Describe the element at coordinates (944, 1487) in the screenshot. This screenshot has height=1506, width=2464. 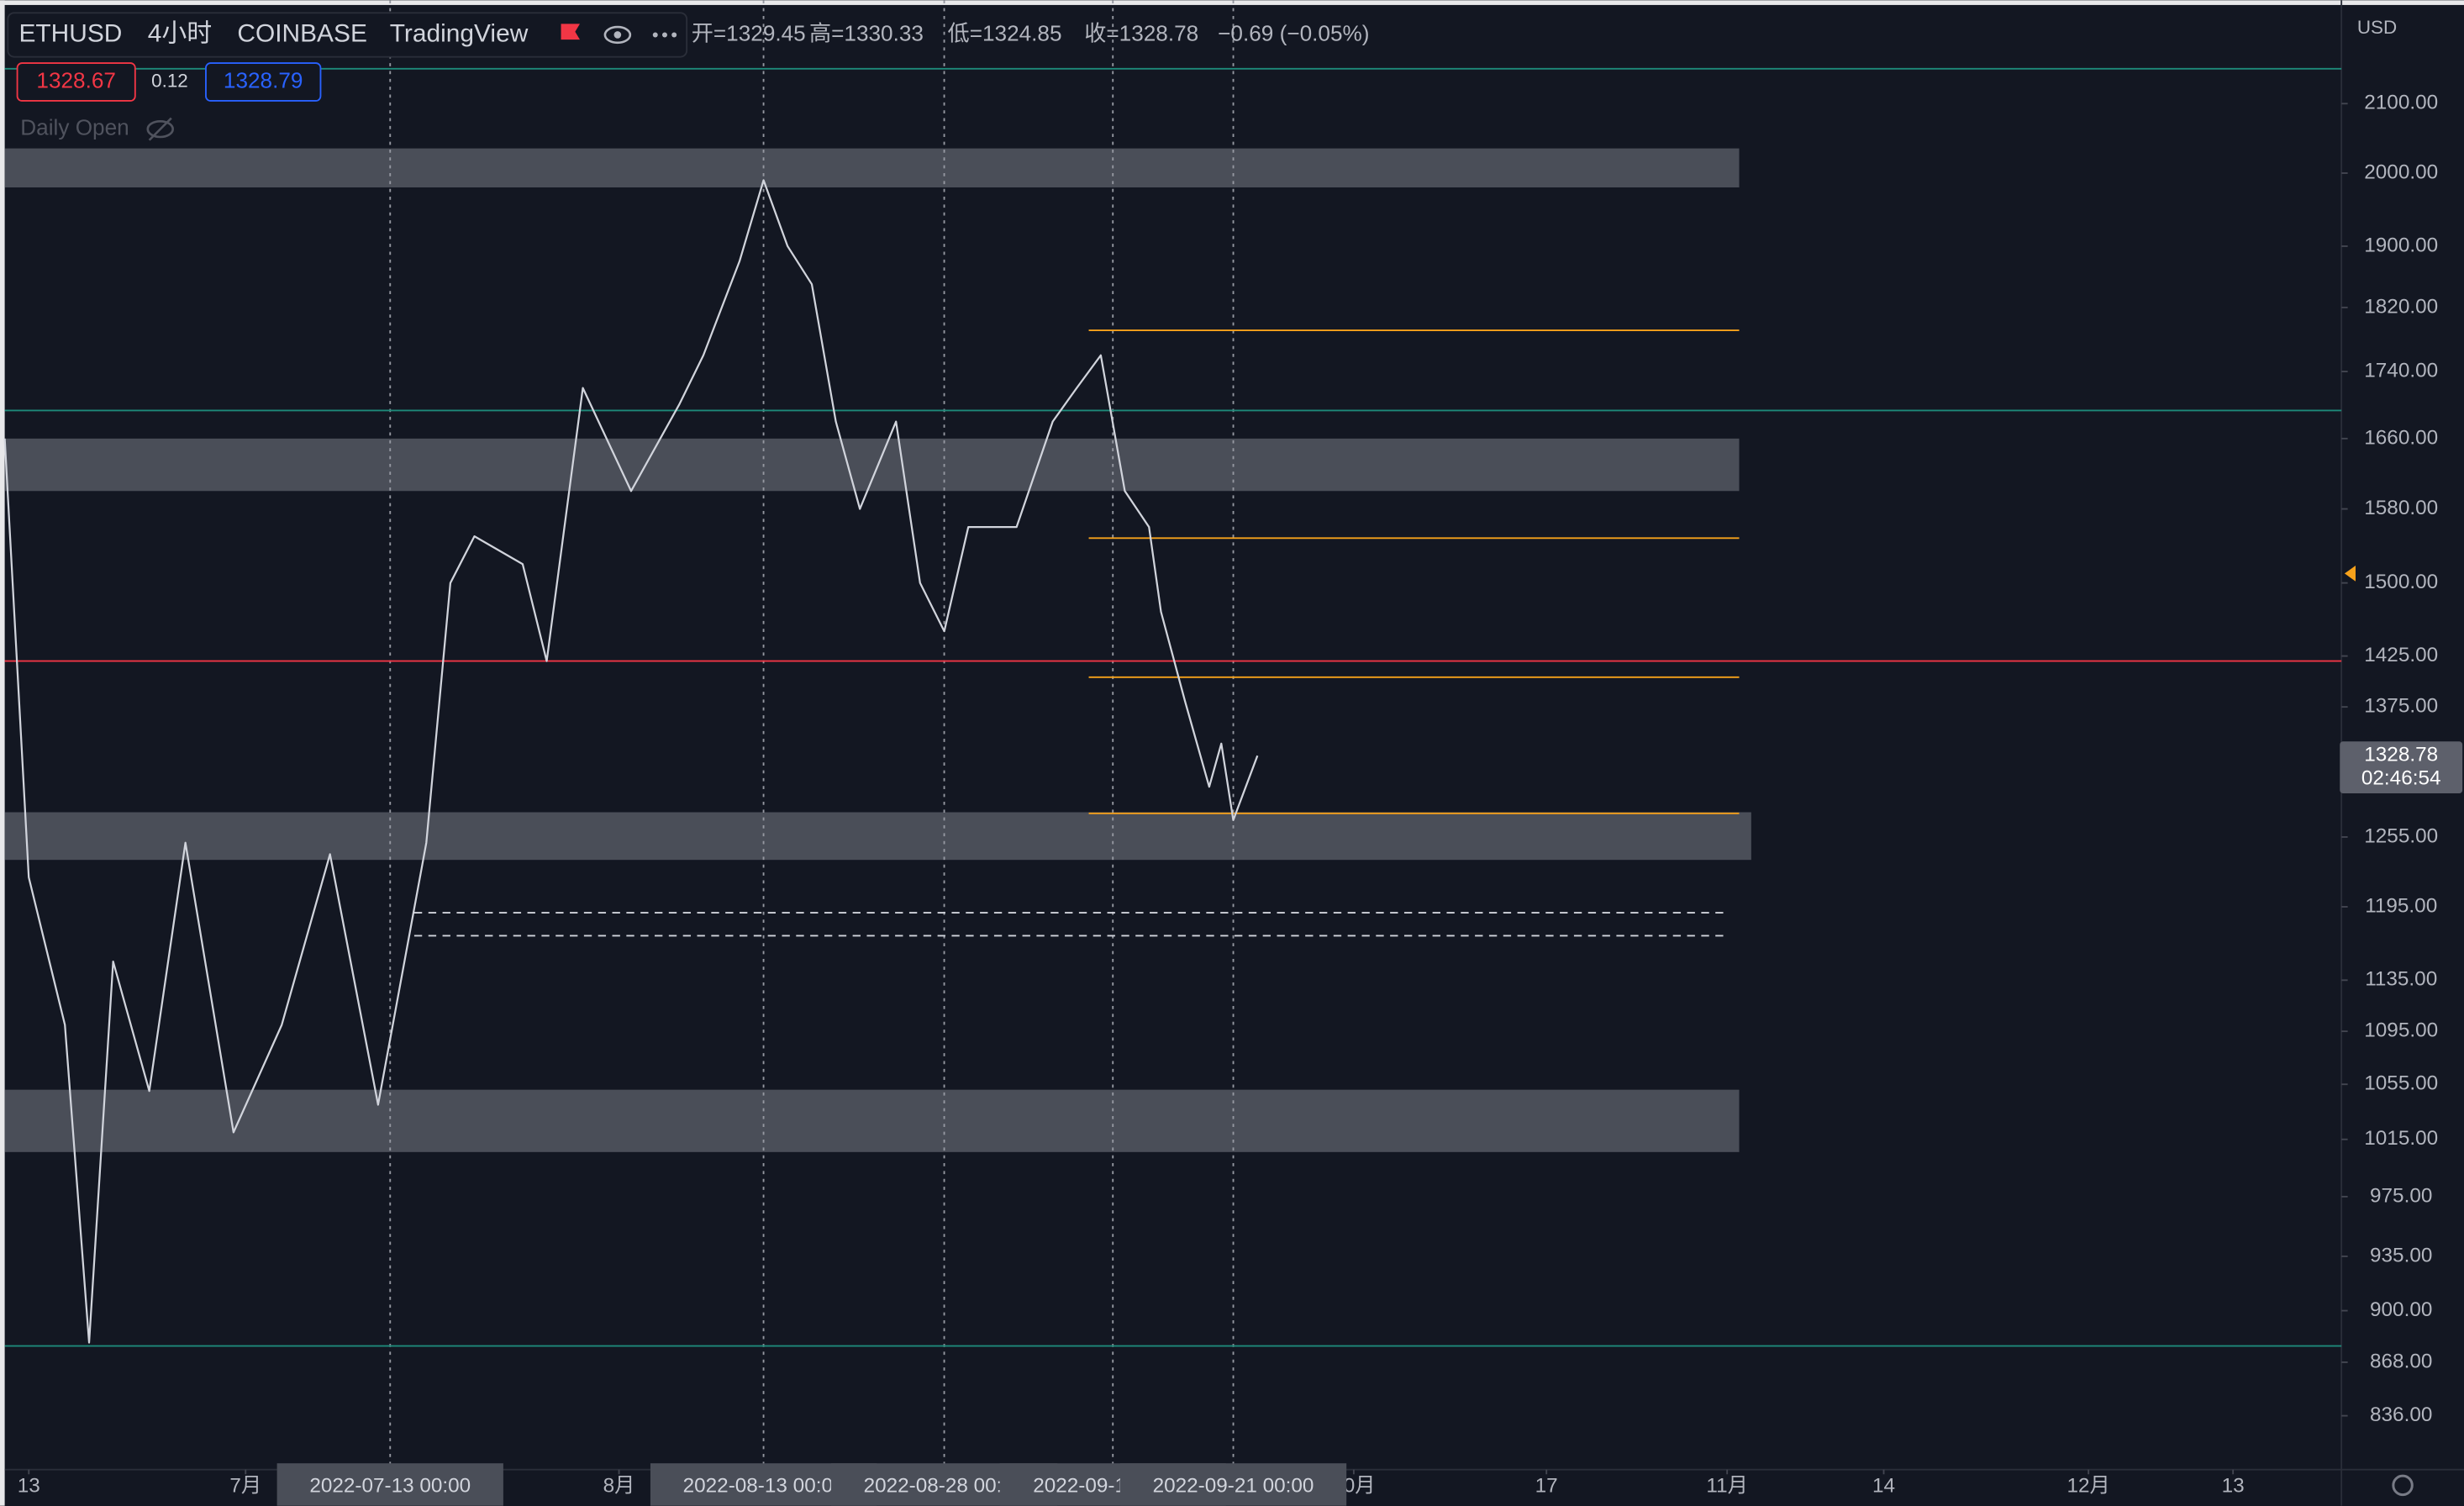
I see `marker-label: 2022-08-28 00:00` at that location.